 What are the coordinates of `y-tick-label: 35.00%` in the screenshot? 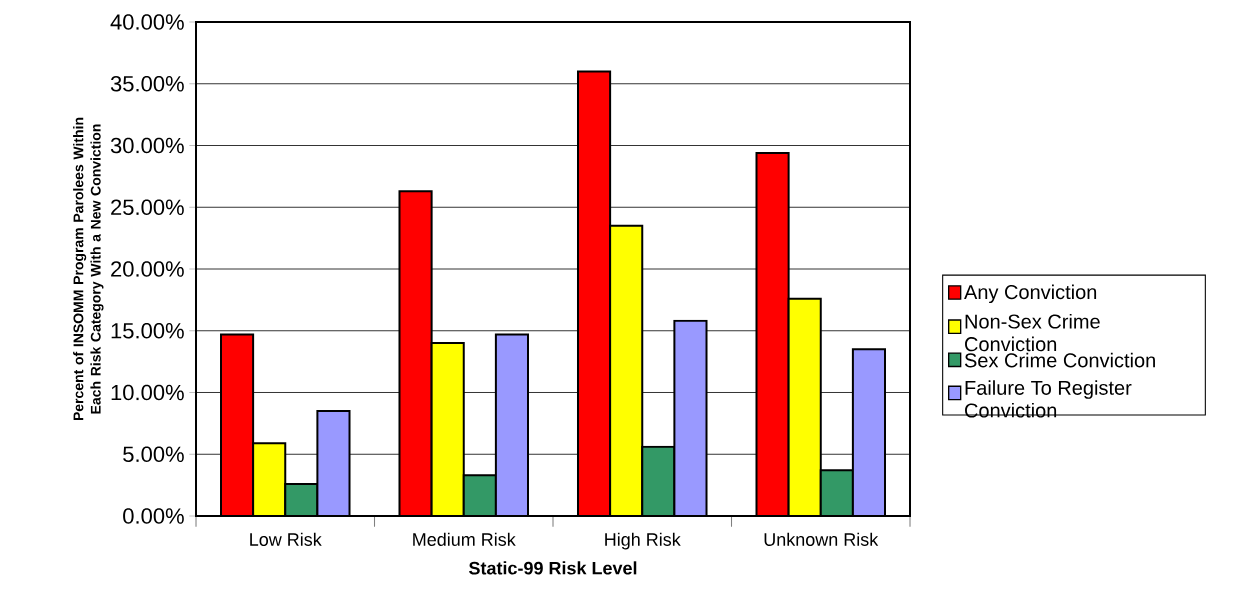 It's located at (147, 83).